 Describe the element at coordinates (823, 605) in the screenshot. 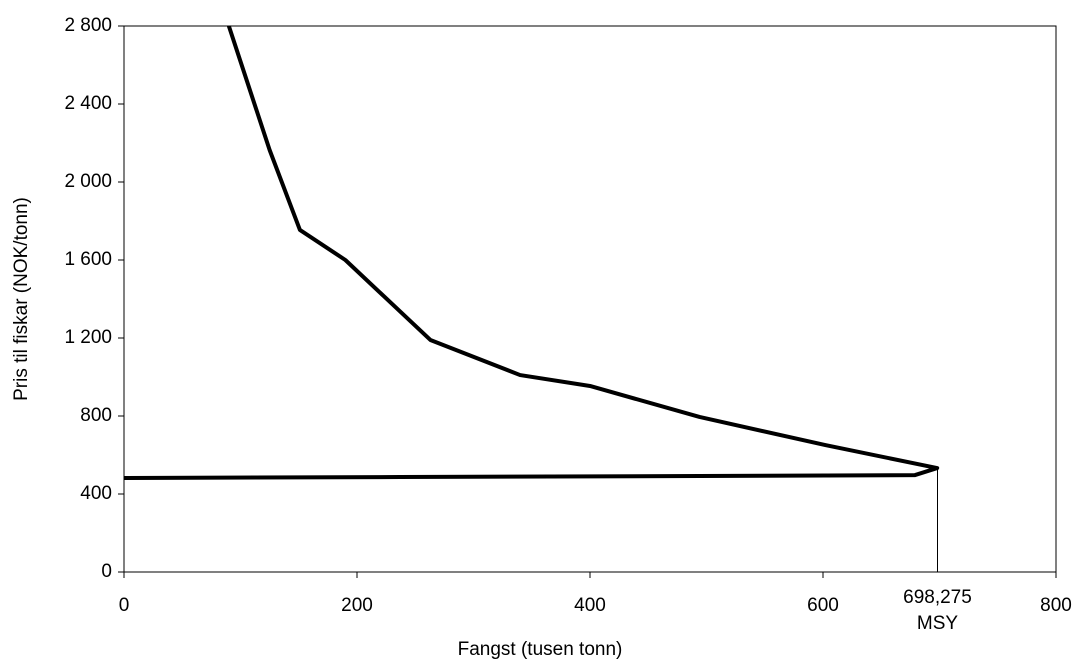

I see `x-tick-label: 600` at that location.